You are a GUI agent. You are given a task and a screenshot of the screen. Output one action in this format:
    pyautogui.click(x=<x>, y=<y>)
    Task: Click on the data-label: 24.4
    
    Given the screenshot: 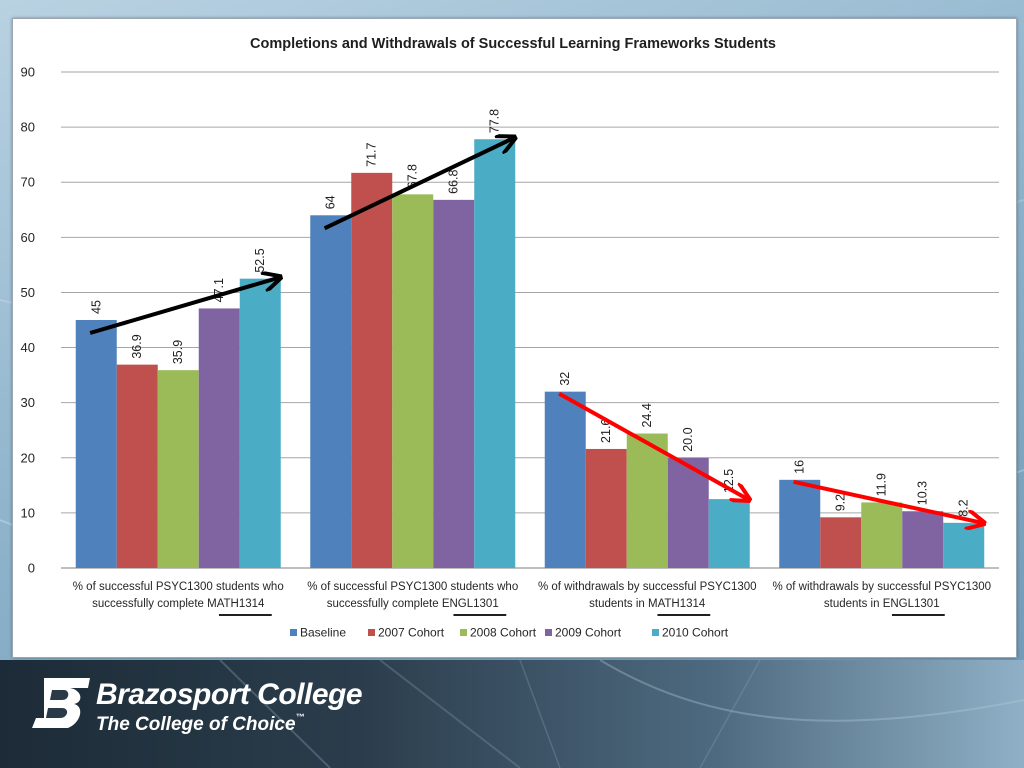 What is the action you would take?
    pyautogui.click(x=647, y=415)
    